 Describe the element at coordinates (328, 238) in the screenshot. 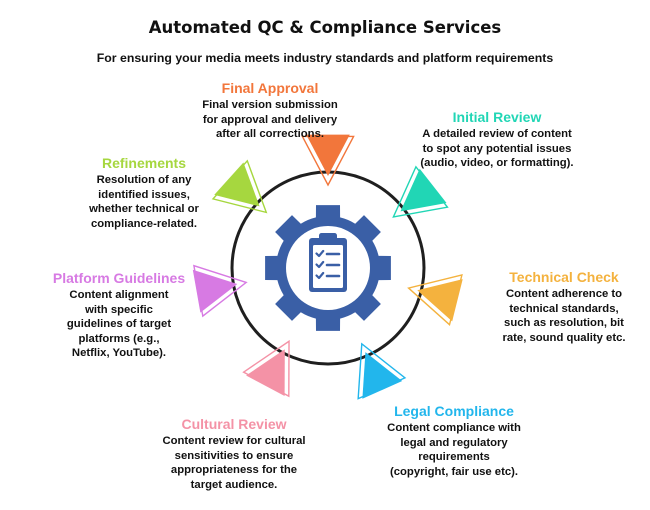

I see `clipboard-clip` at that location.